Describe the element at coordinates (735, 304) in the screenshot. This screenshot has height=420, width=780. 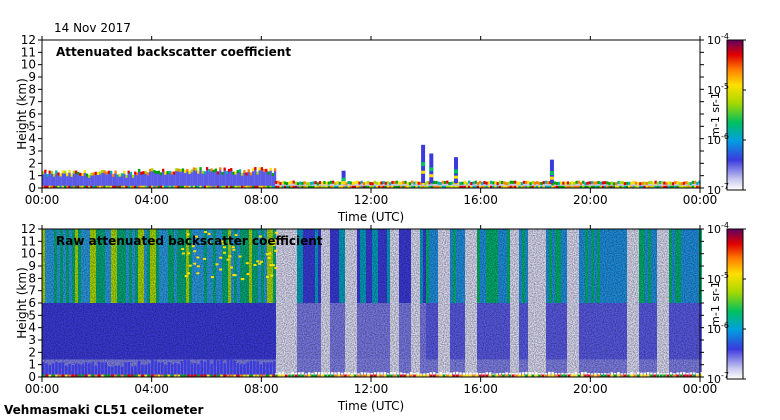
I see `colorbar-scale` at that location.